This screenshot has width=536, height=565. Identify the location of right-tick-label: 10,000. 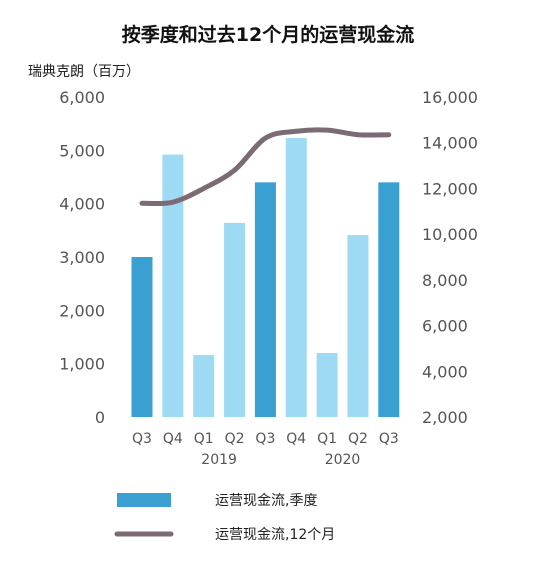
(450, 234).